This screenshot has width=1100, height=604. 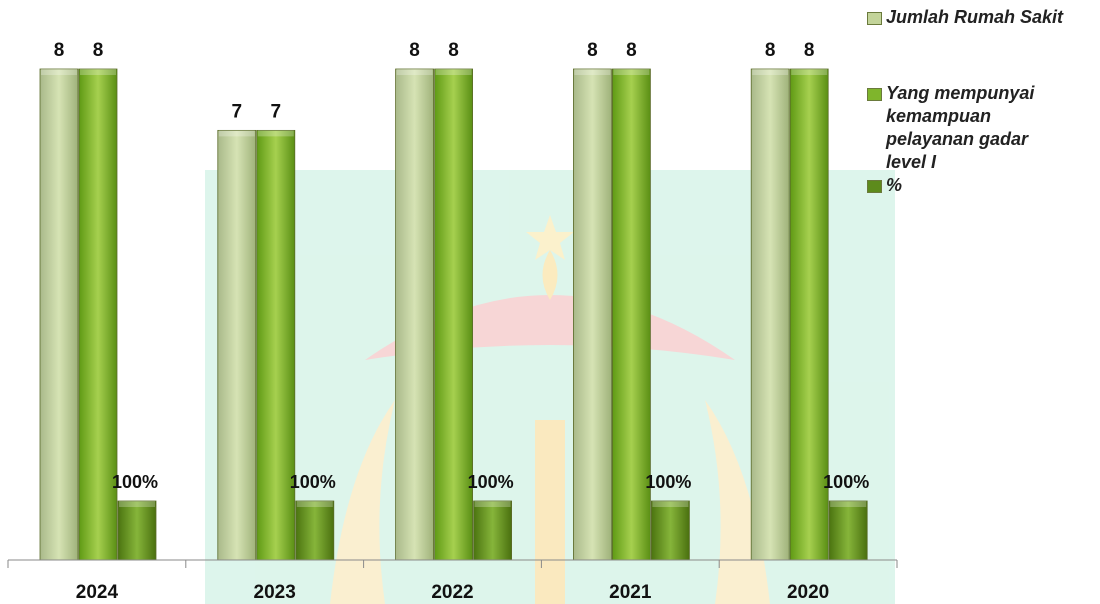 What do you see at coordinates (809, 50) in the screenshot?
I see `value-label-gadar-2020: 8` at bounding box center [809, 50].